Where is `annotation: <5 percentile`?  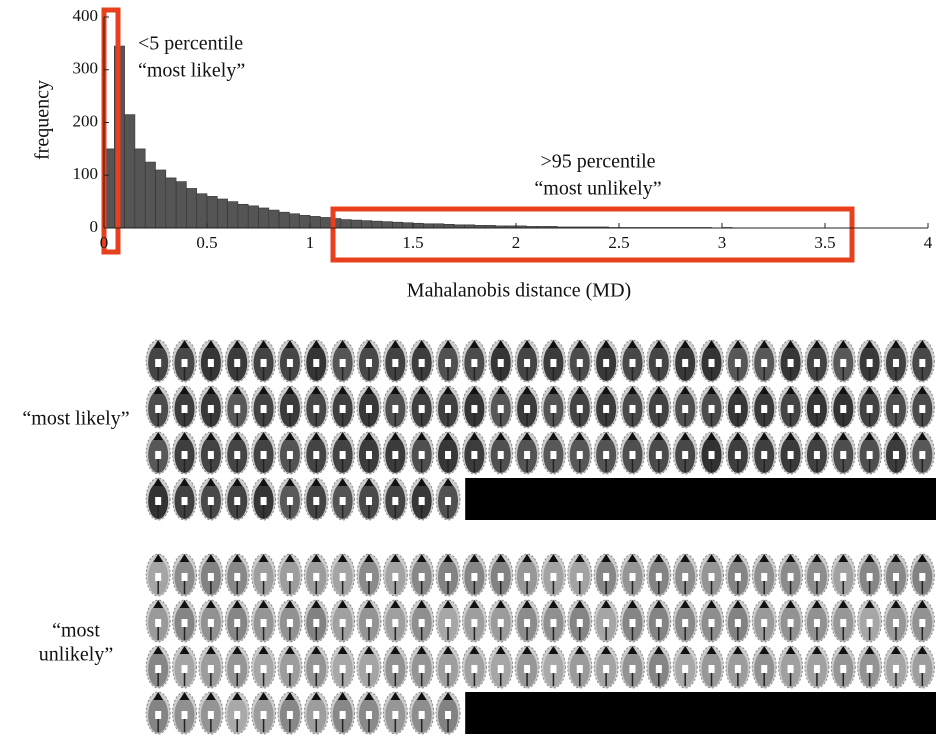 annotation: <5 percentile is located at coordinates (190, 44).